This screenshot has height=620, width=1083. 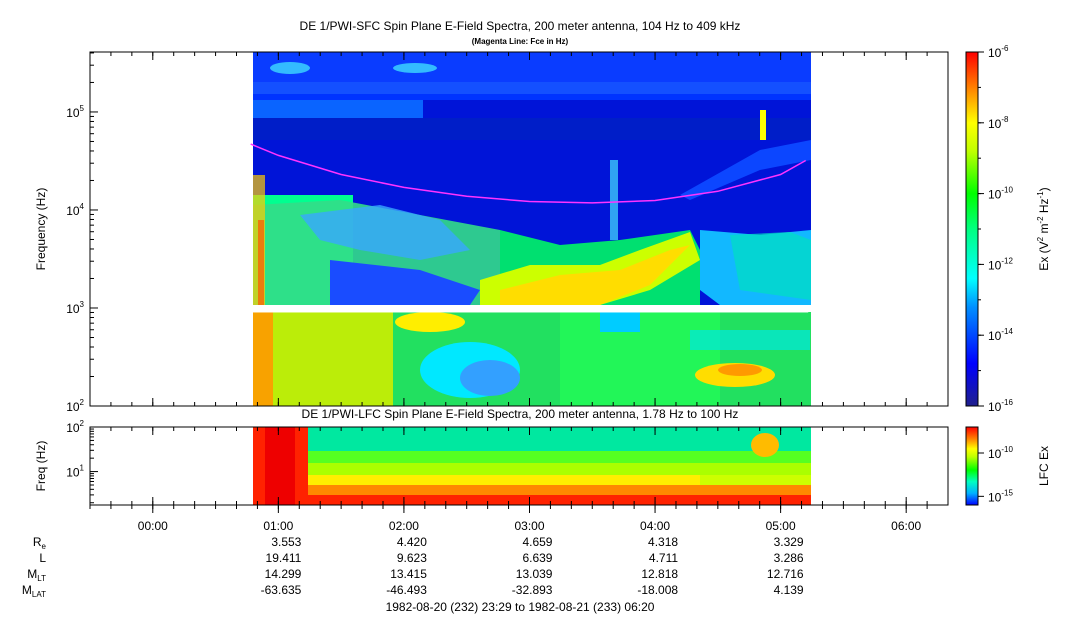 I want to click on bottom-colorbar: 10-10 10-15 LFC Ex, so click(x=1008, y=466).